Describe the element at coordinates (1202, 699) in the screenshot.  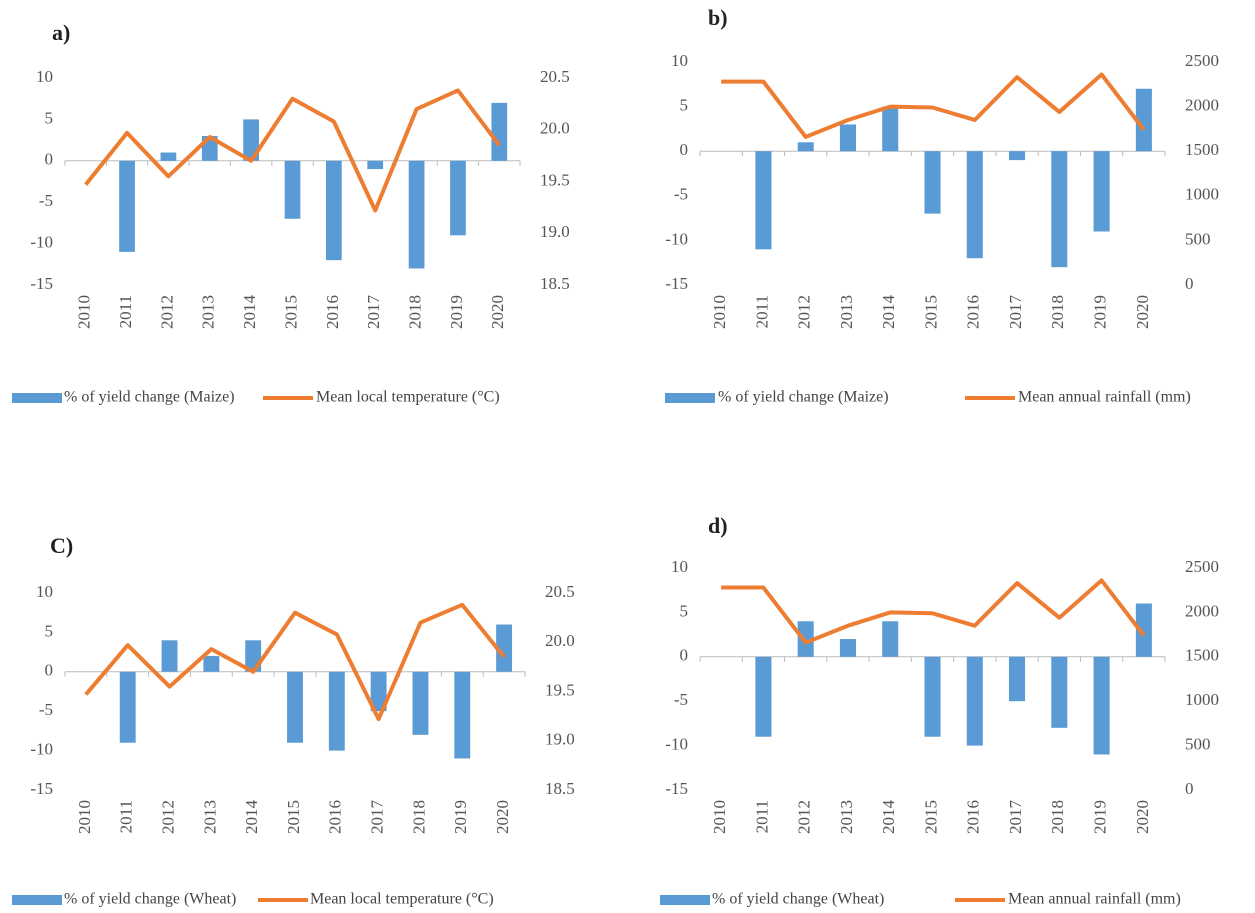
I see `y2-tick-label: 1000` at that location.